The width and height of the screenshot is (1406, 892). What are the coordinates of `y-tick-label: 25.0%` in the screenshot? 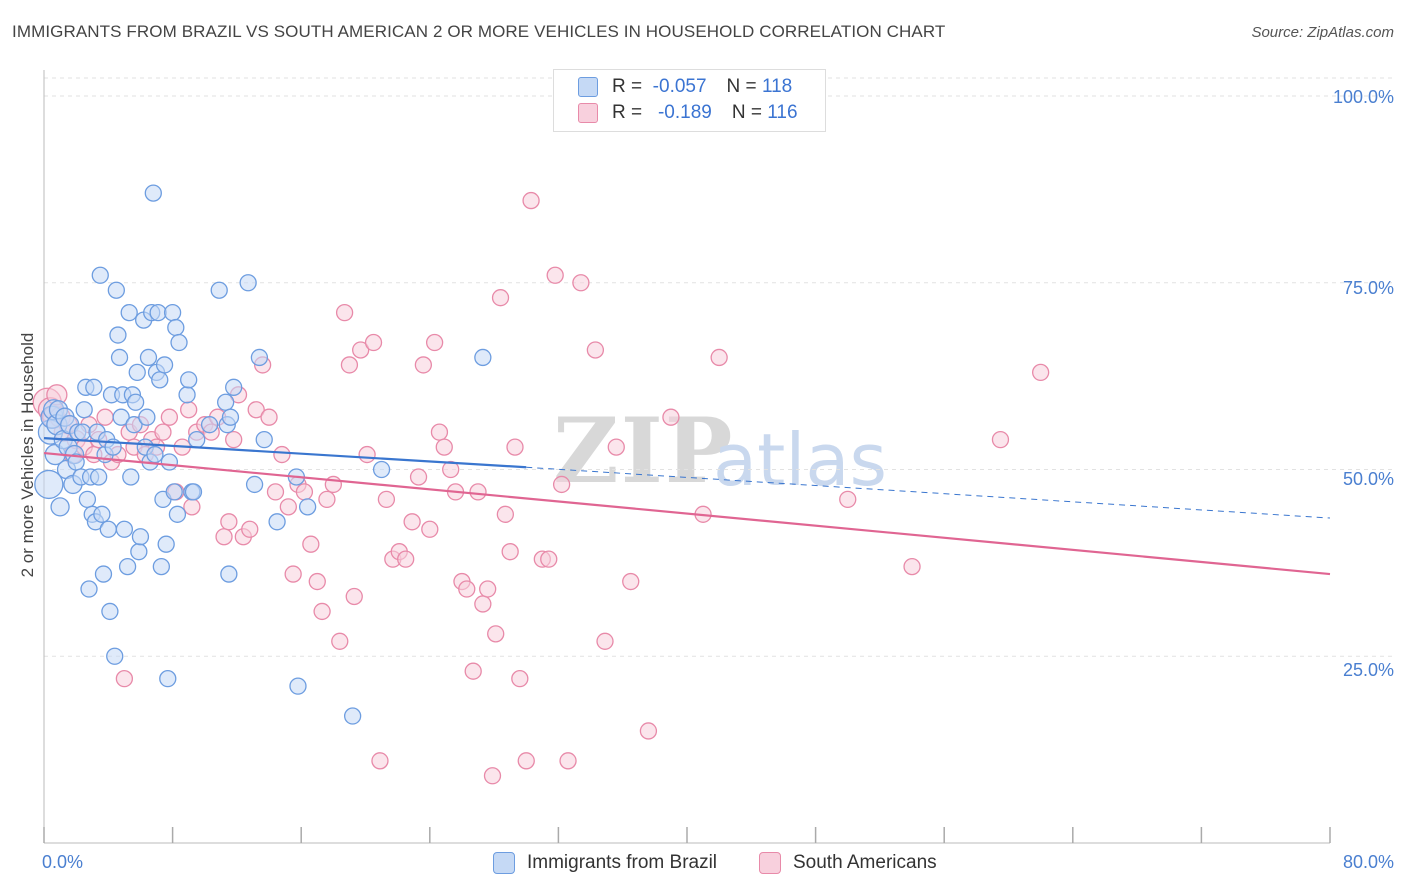 It's located at (1368, 670).